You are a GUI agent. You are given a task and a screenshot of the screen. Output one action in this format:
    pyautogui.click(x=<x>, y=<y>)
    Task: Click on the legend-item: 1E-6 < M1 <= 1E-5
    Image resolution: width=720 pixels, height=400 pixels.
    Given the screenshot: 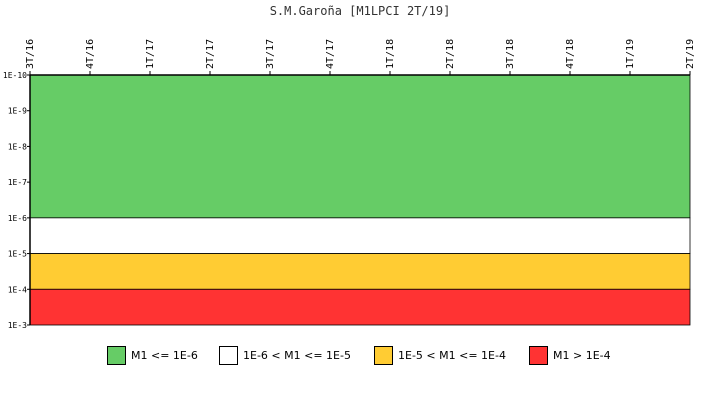 What is the action you would take?
    pyautogui.click(x=285, y=355)
    